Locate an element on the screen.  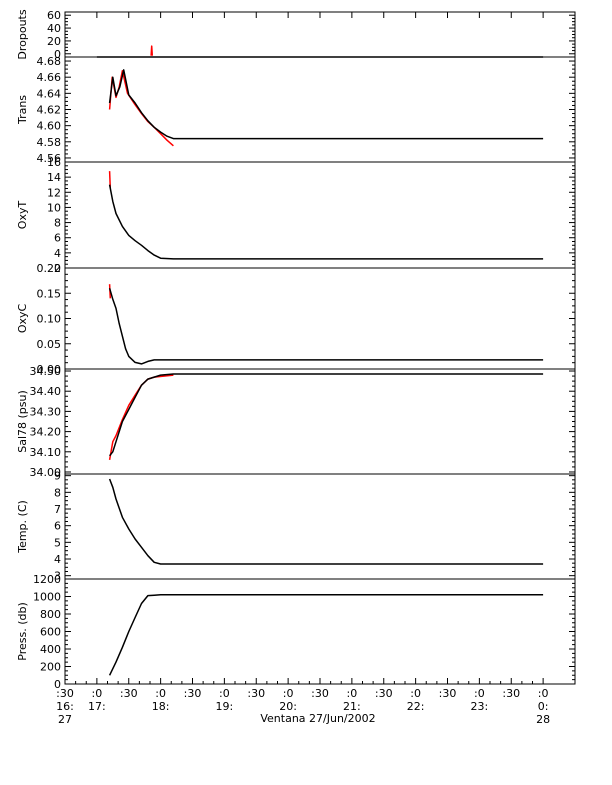
y-tick-label: 34.30 is located at coordinates (46, 411).